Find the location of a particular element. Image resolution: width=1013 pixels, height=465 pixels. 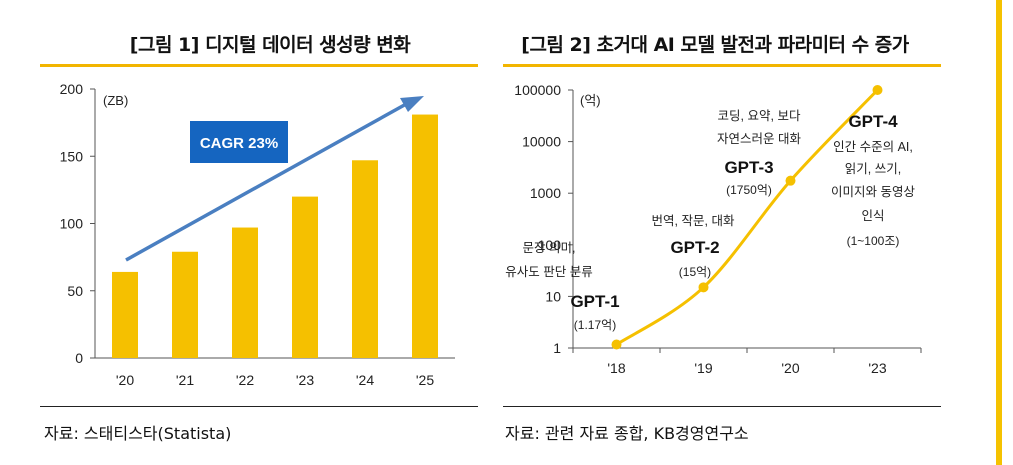

cagr-box is located at coordinates (239, 142).